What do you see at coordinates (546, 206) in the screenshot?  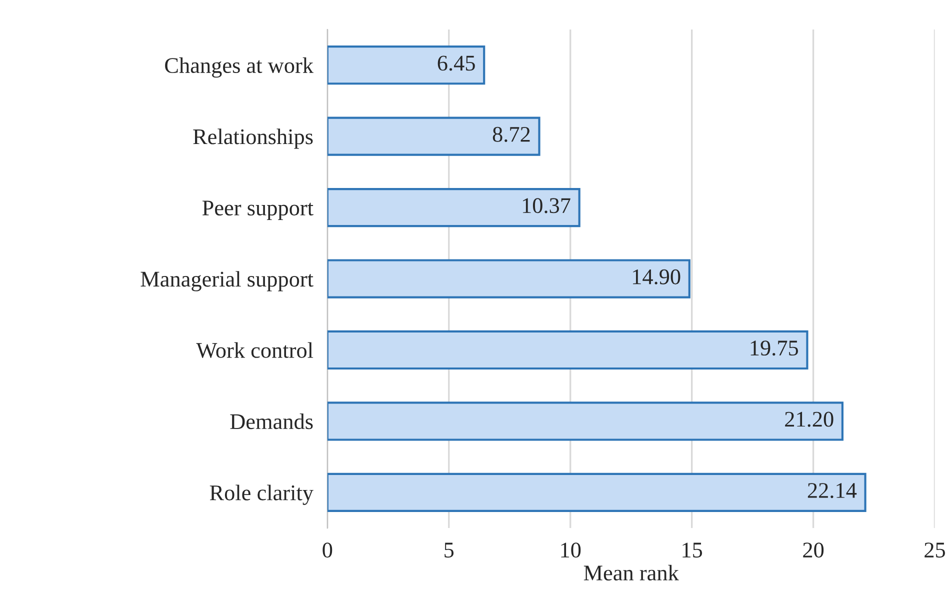 I see `data-label: 10.37` at bounding box center [546, 206].